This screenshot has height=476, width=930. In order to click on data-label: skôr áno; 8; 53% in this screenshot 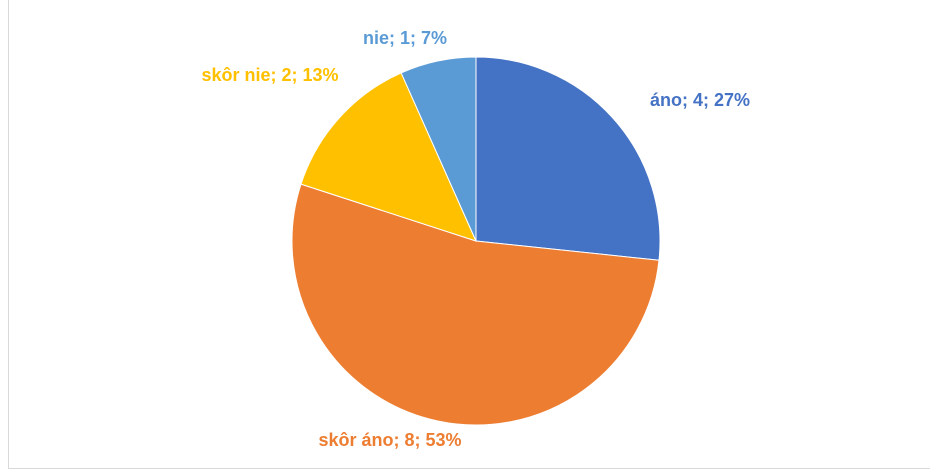, I will do `click(390, 440)`.